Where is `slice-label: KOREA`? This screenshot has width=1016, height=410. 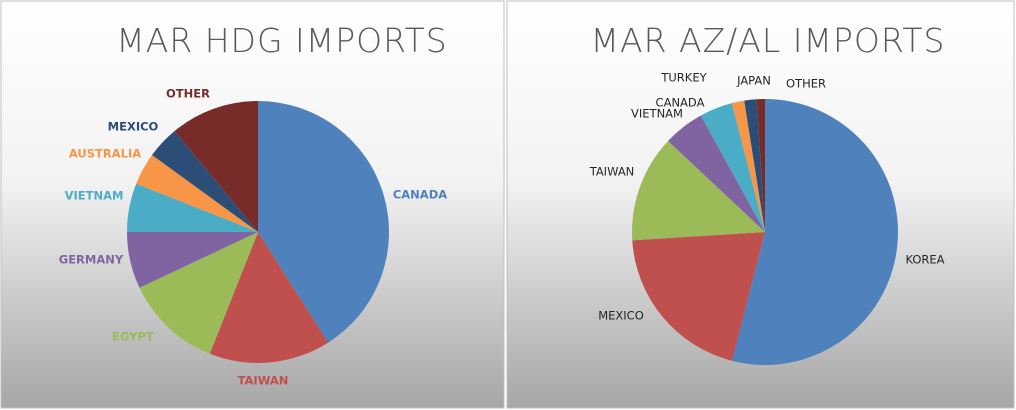
slice-label: KOREA is located at coordinates (924, 260).